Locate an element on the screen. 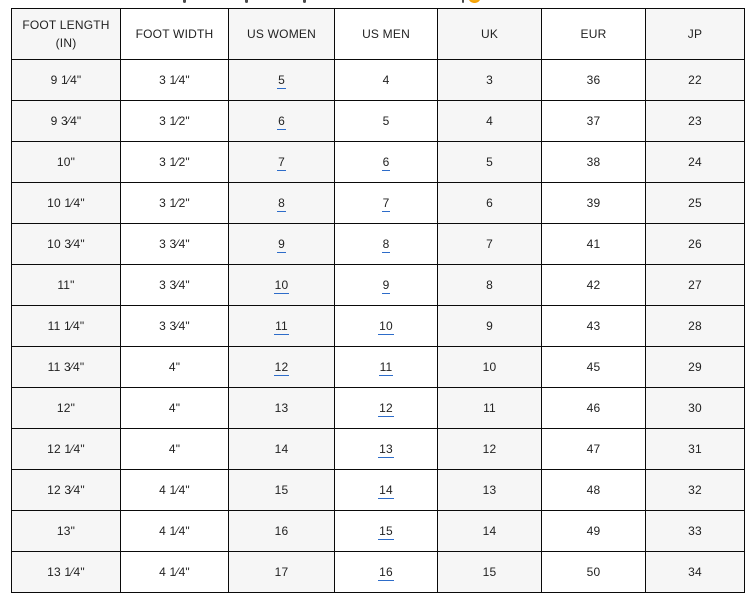  size-cell: 10 3⁄4" is located at coordinates (66, 244).